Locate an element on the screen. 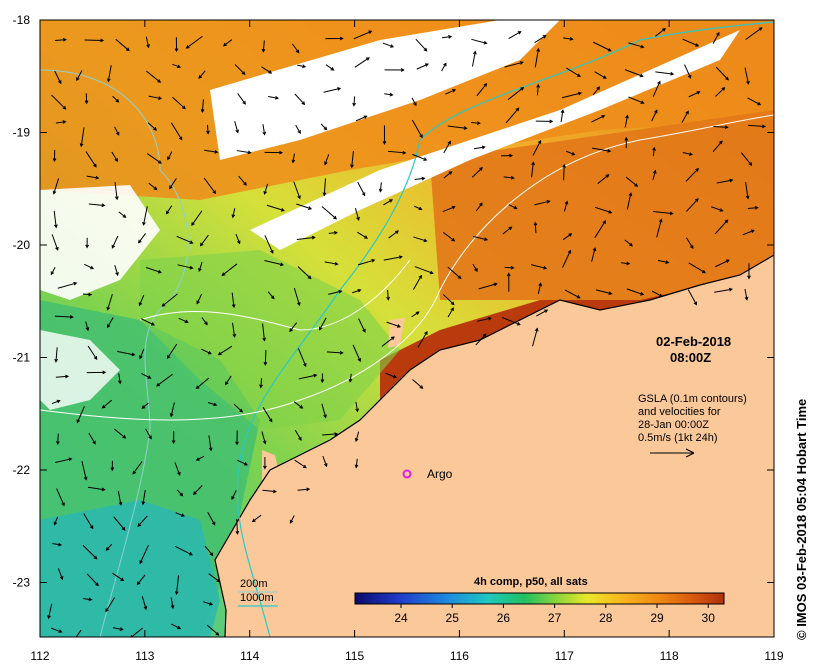 The height and width of the screenshot is (672, 818). argo-marker is located at coordinates (407, 474).